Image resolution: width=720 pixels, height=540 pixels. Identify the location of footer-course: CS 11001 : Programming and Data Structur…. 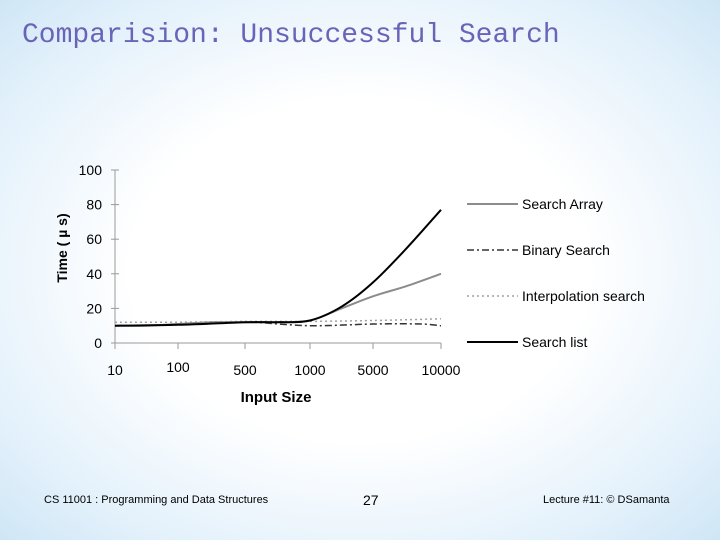
(156, 500).